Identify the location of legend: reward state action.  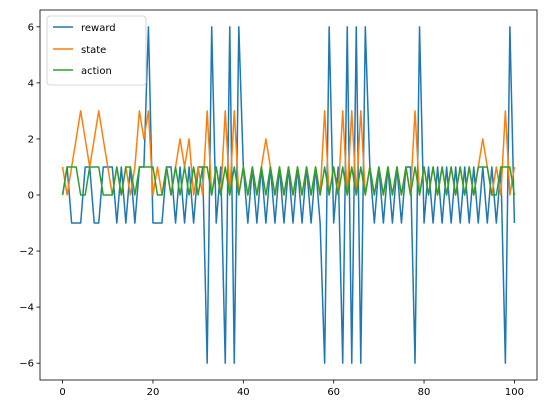
(96, 50).